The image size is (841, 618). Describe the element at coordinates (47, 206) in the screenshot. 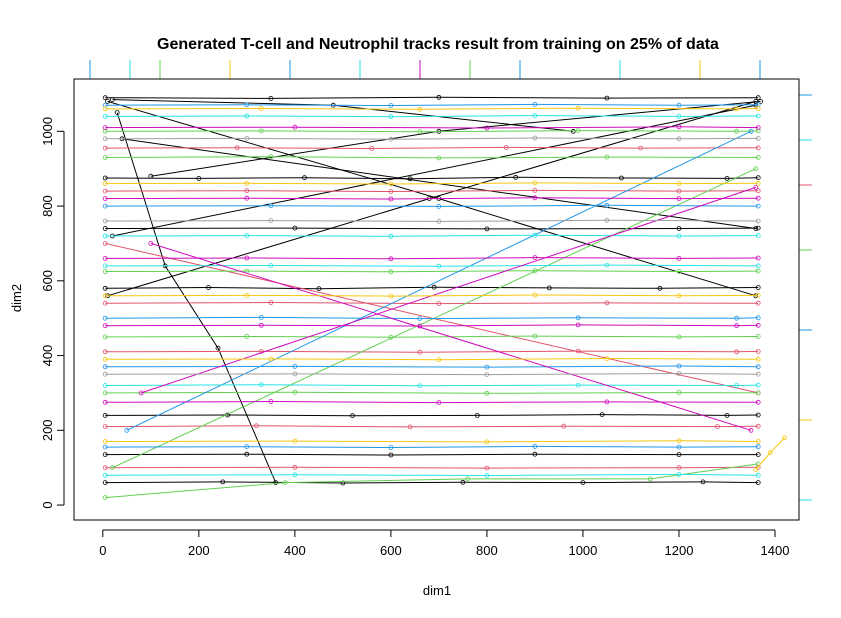

I see `y-tick-label: 800` at that location.